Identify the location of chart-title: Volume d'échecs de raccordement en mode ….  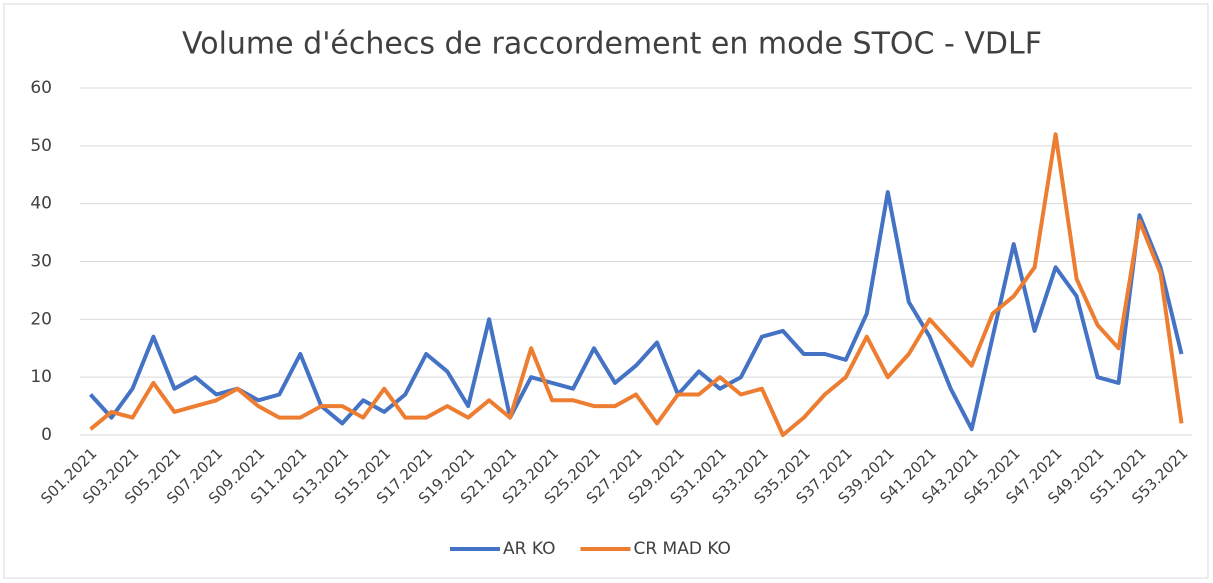
(612, 44).